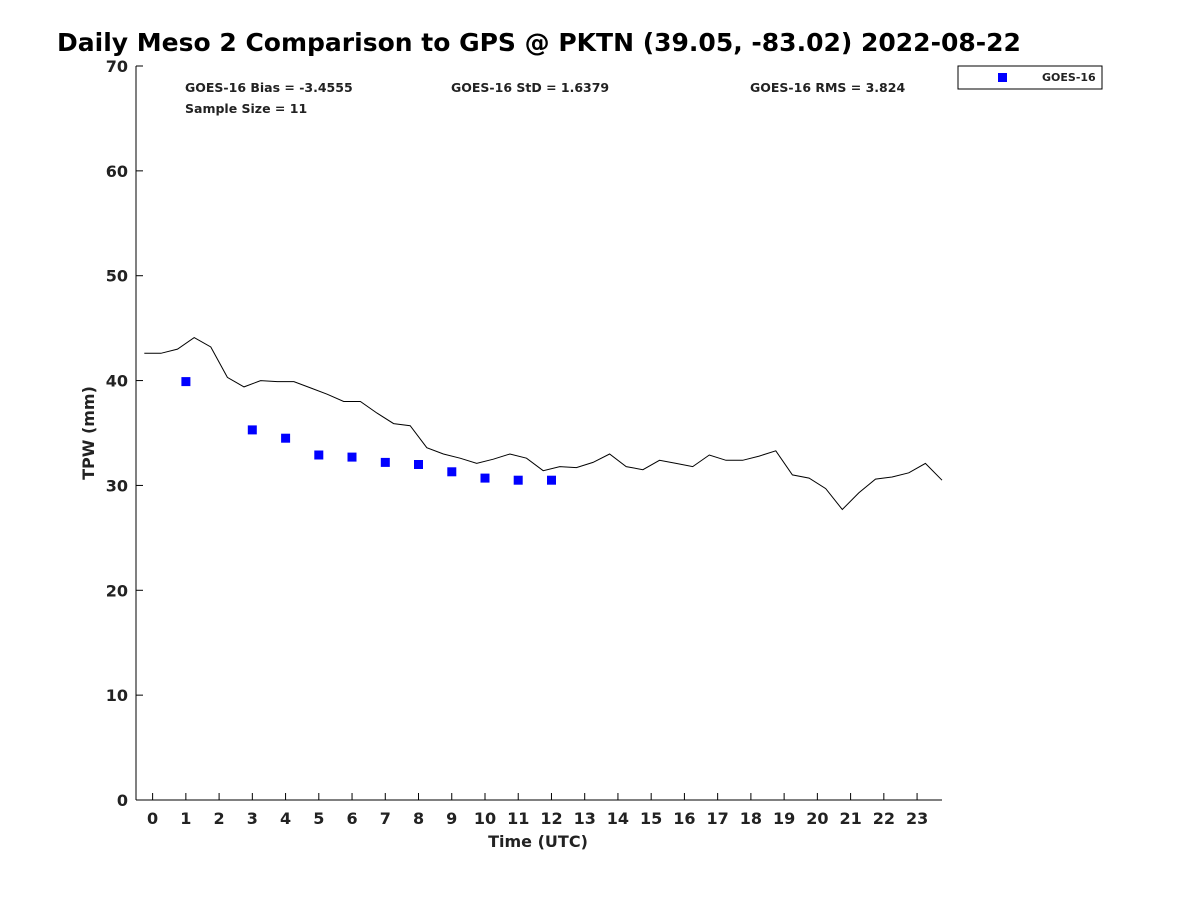 Image resolution: width=1200 pixels, height=900 pixels. What do you see at coordinates (827, 87) in the screenshot?
I see `rms-annotation: GOES-16 RMS = 3.824` at bounding box center [827, 87].